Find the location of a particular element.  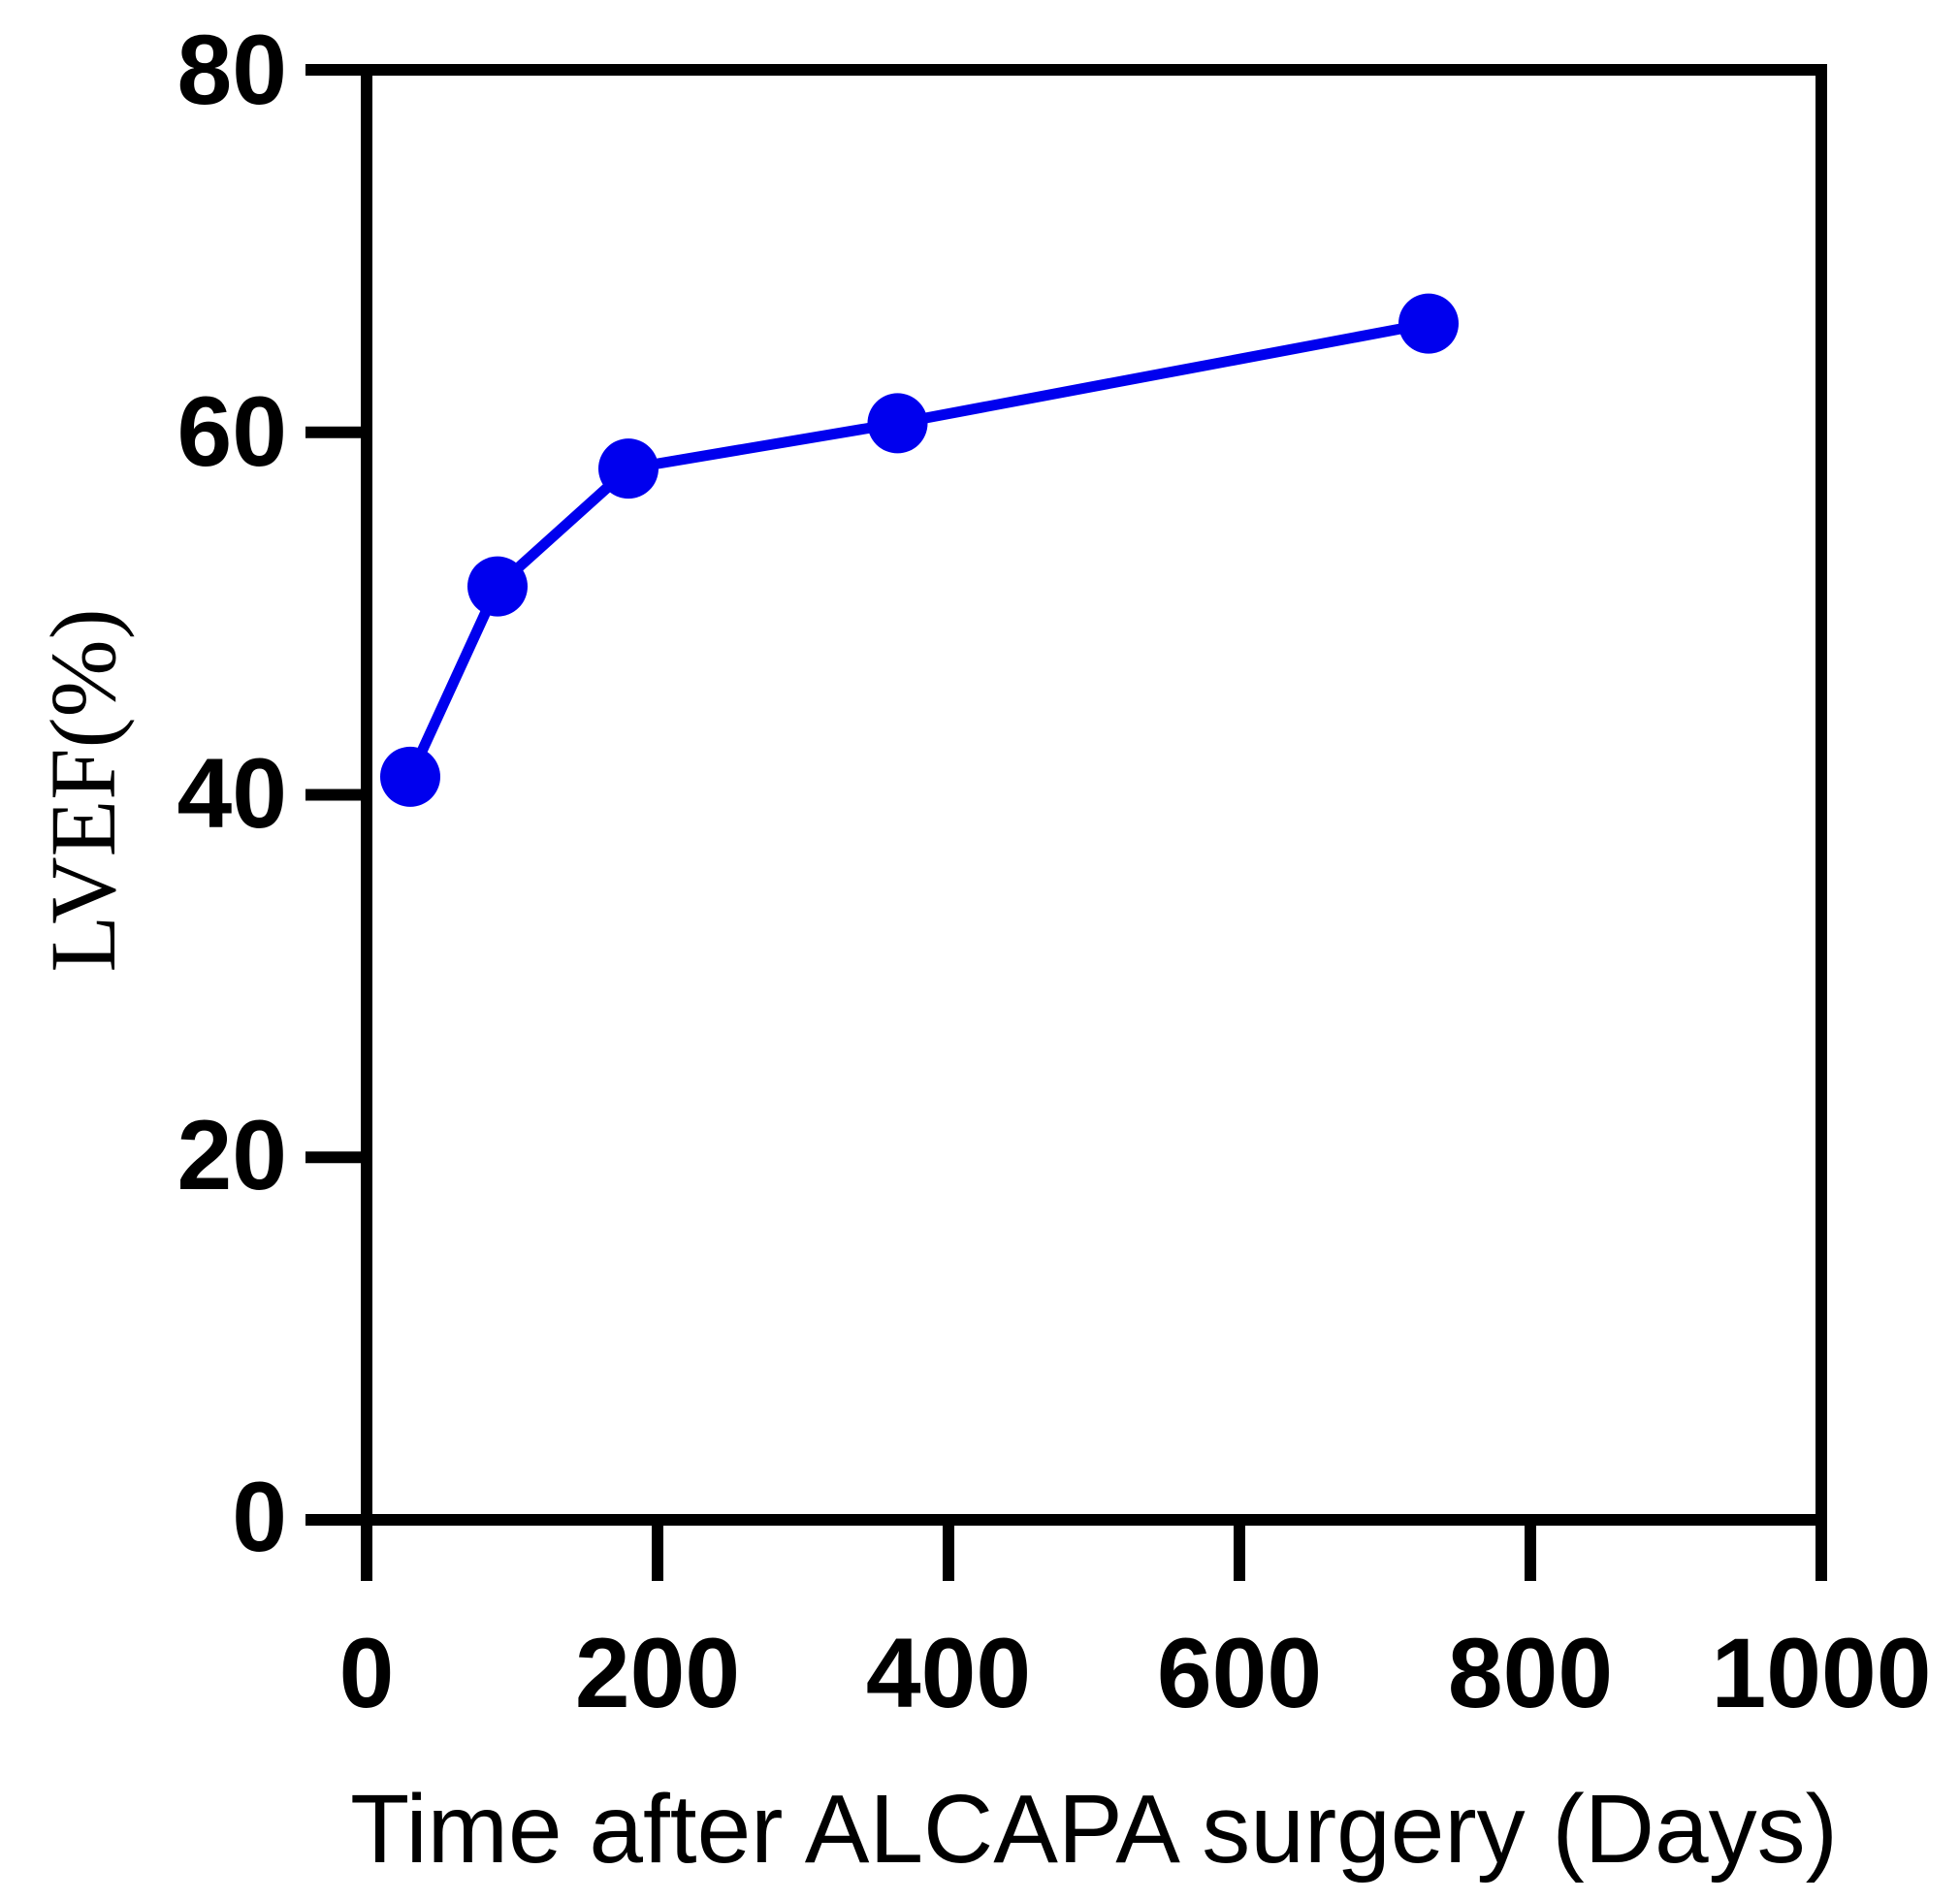

x-tick-label: 200 is located at coordinates (657, 1673).